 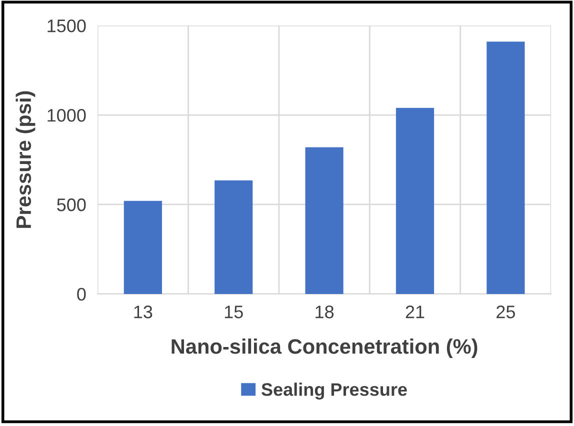 I want to click on x-tick-label: 15, so click(x=233, y=312).